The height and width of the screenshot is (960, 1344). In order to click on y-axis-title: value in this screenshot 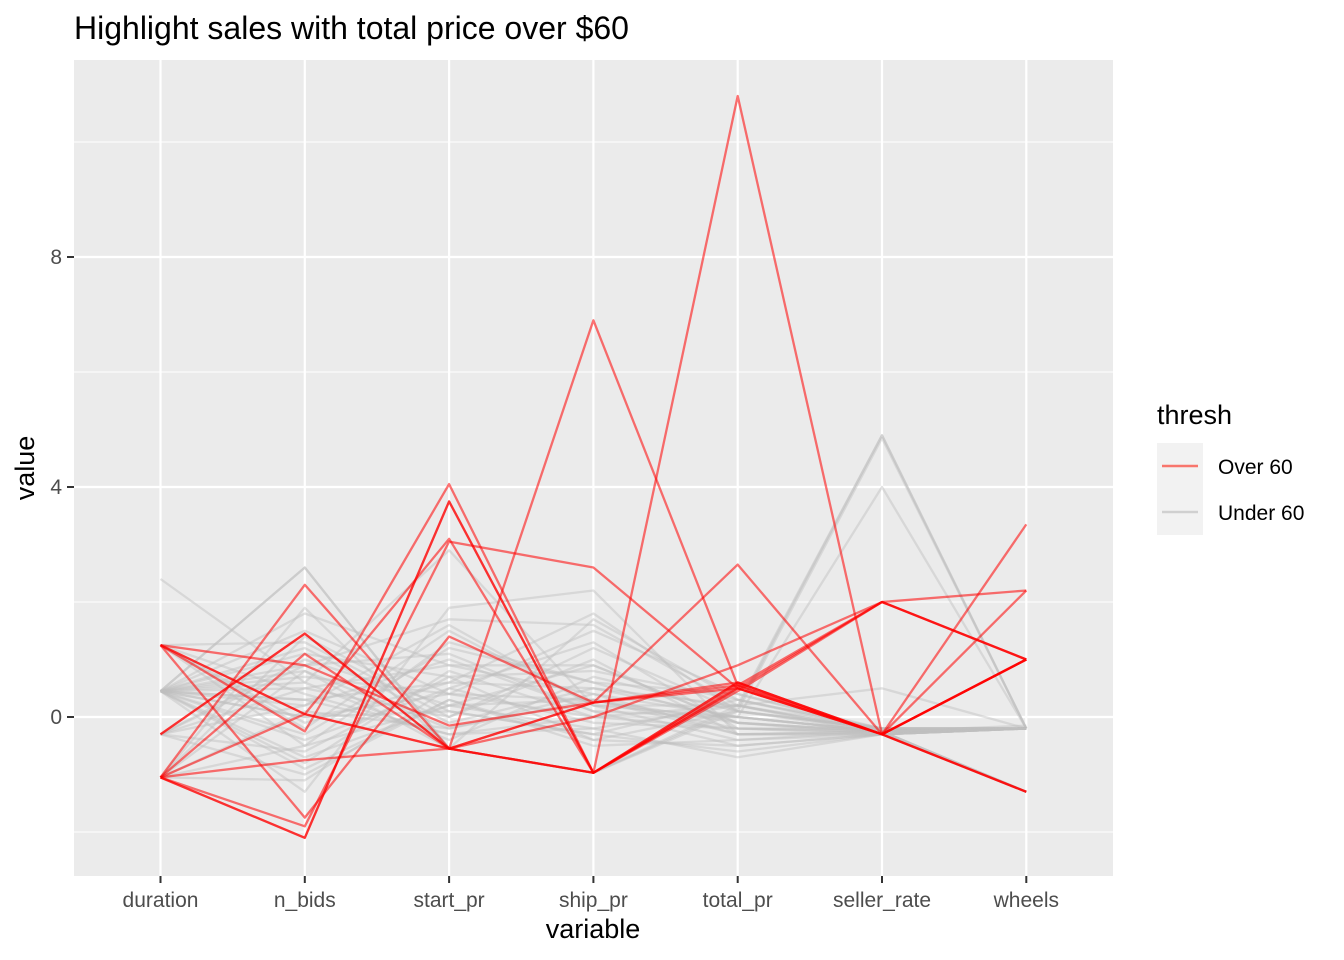, I will do `click(25, 468)`.